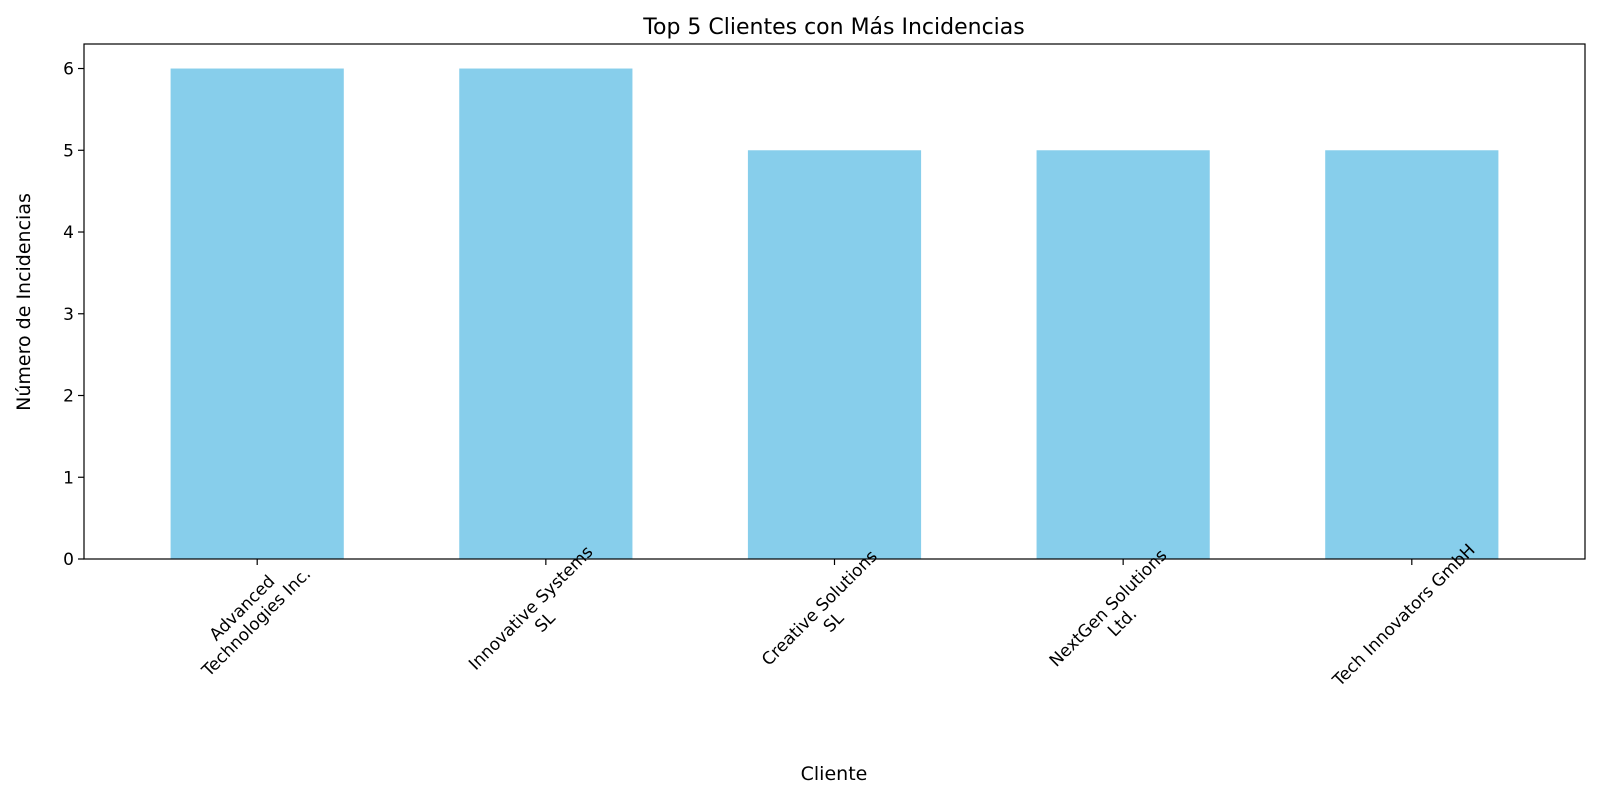 The height and width of the screenshot is (800, 1600). What do you see at coordinates (68, 233) in the screenshot?
I see `y-tick-label: 4` at bounding box center [68, 233].